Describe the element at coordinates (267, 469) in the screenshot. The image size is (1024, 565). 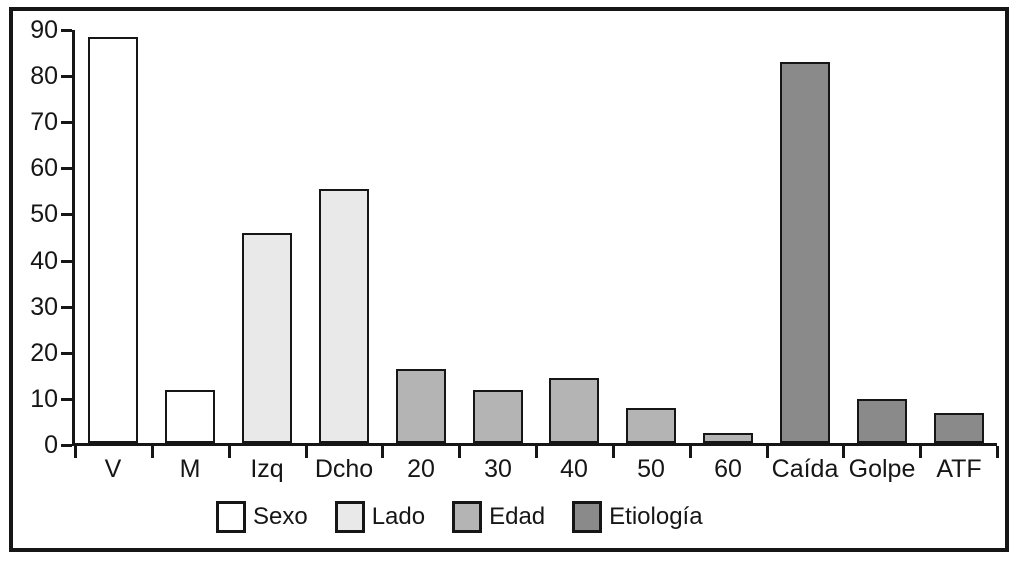
I see `x-axis-category-label: Izq` at that location.